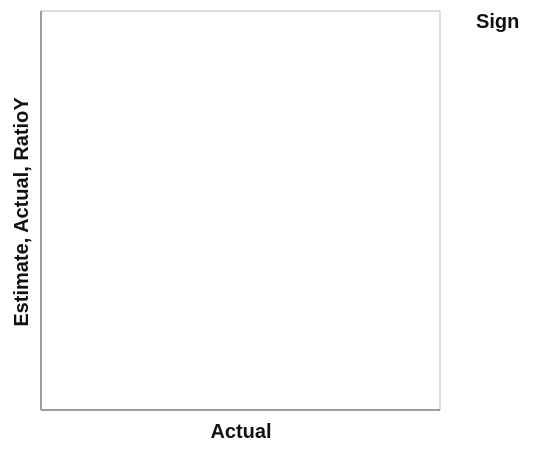 The height and width of the screenshot is (450, 534). What do you see at coordinates (22, 212) in the screenshot?
I see `y-axis-title: Estimate, Actual, RatioY` at bounding box center [22, 212].